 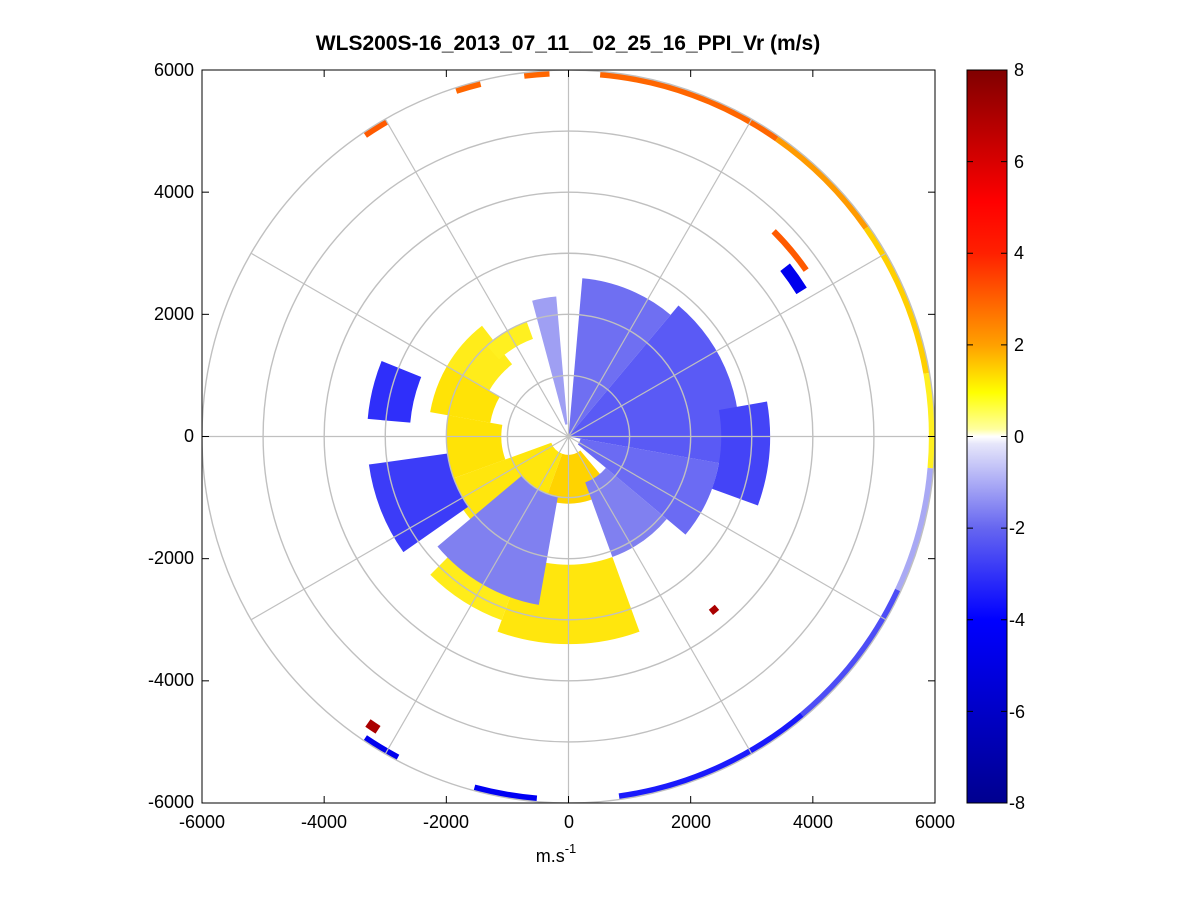 I want to click on x-tick-label: 2000, so click(x=691, y=822).